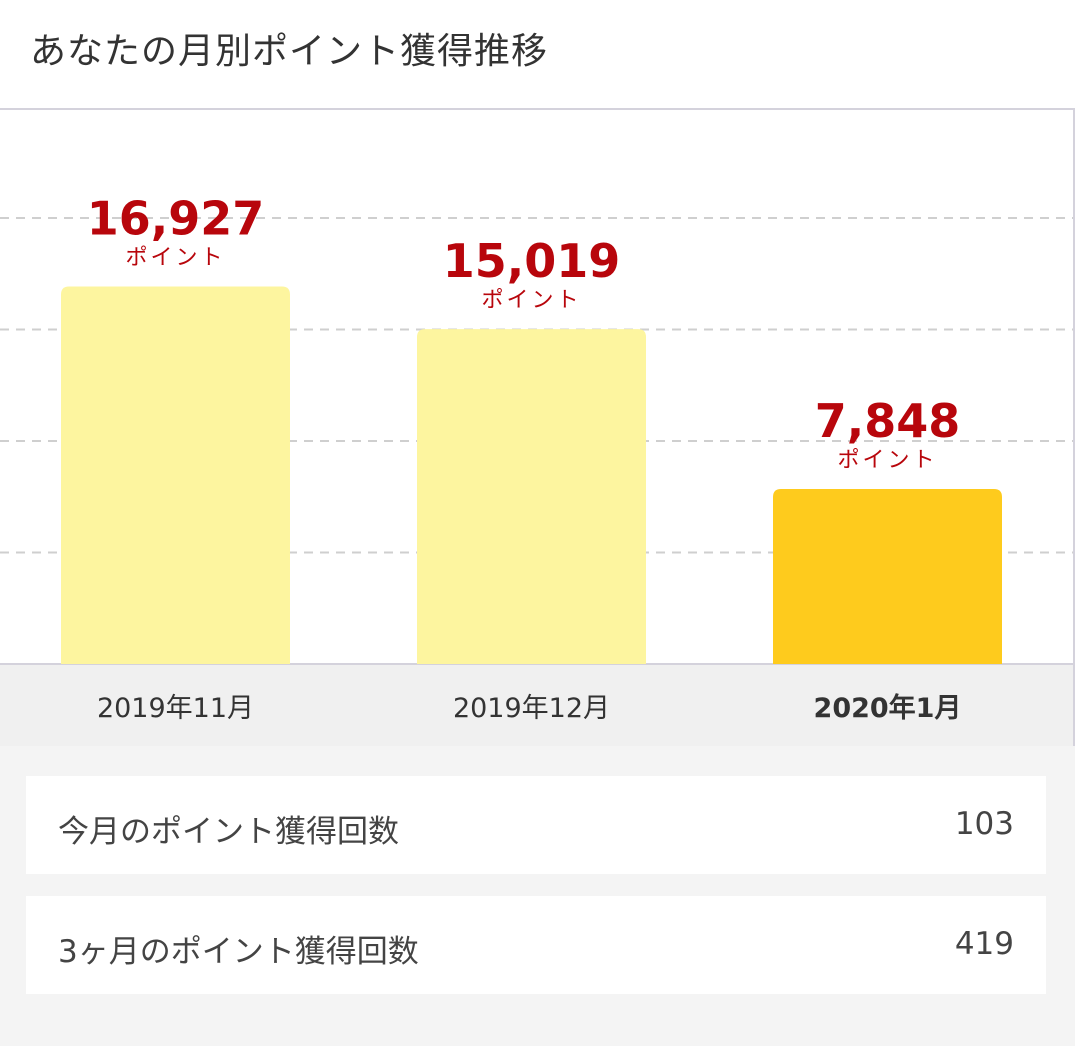 This screenshot has height=1046, width=1075. I want to click on stat-label: 今月のポイント獲得回数, so click(228, 832).